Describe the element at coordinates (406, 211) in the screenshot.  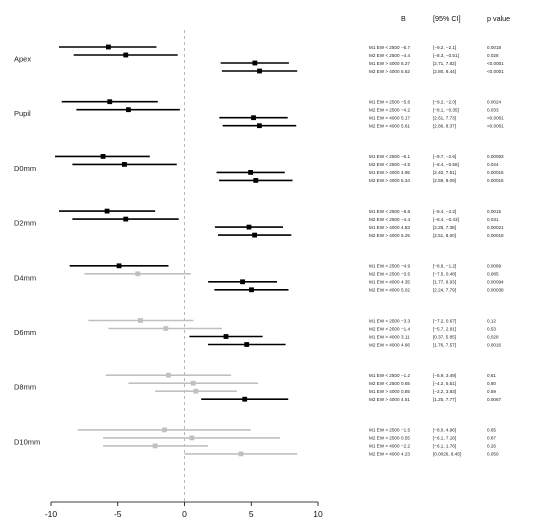
I see `b-value: −5.8` at that location.